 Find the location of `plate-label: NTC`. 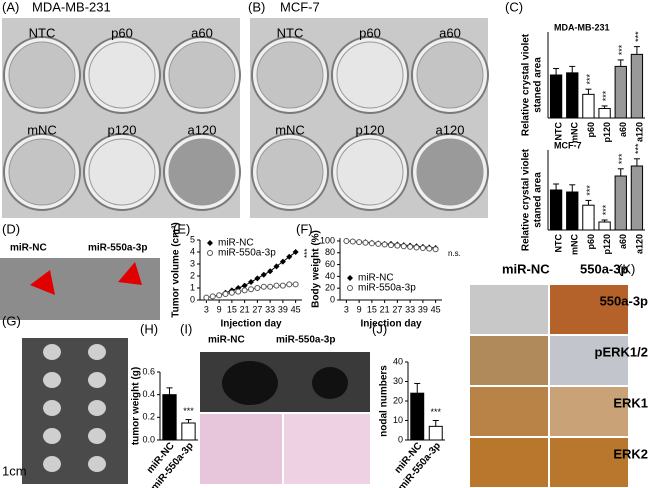

plate-label: NTC is located at coordinates (290, 32).